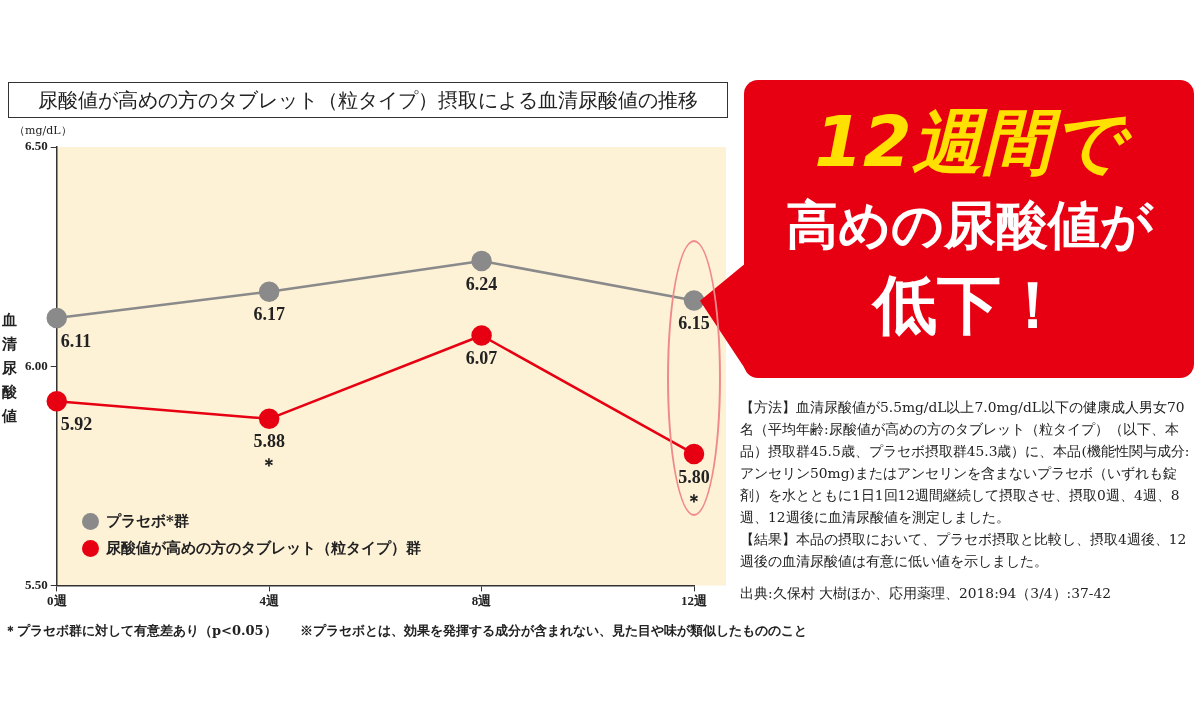 The image size is (1200, 710). What do you see at coordinates (968, 305) in the screenshot?
I see `text: 低下！` at bounding box center [968, 305].